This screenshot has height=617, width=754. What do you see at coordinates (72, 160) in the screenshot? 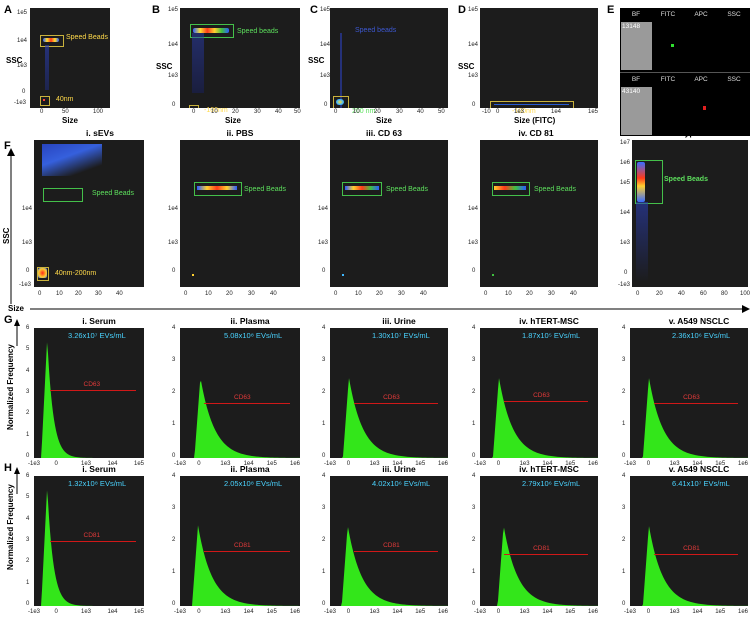
I see `event-cloud` at bounding box center [72, 160].